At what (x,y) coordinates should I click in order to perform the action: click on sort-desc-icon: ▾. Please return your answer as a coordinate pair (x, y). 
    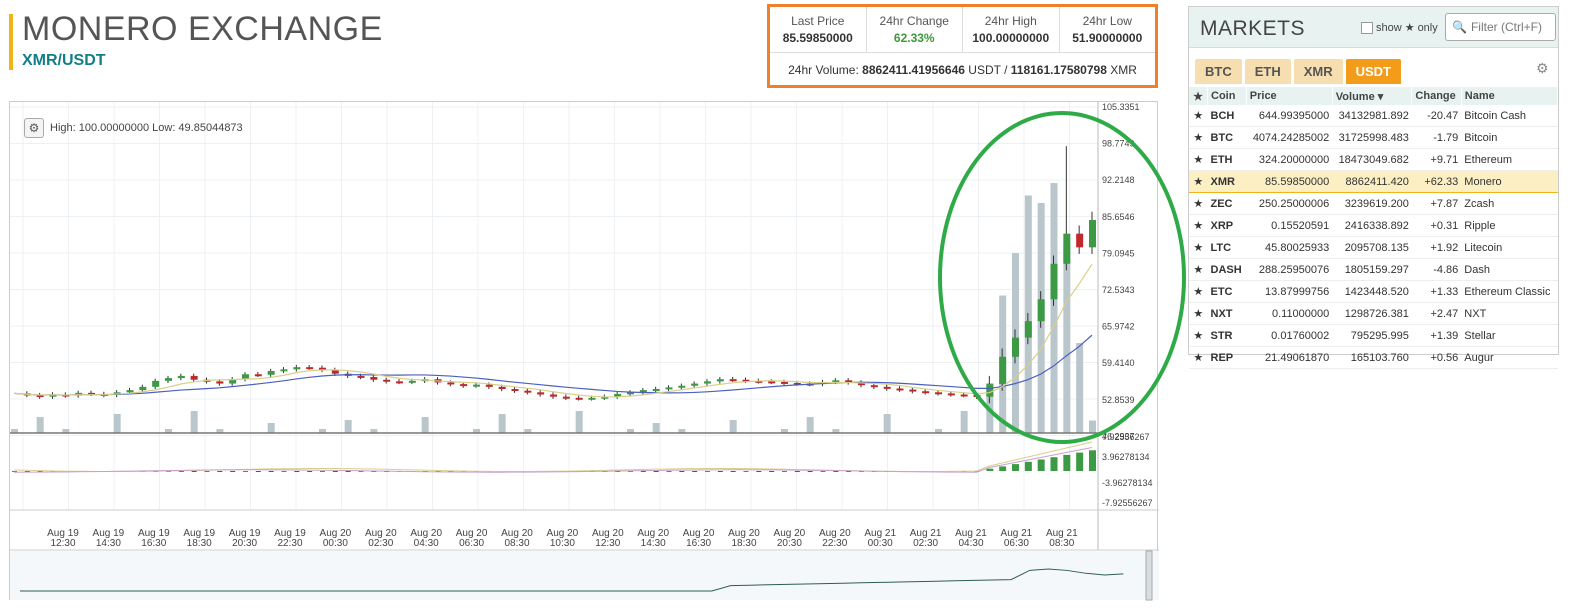
    Looking at the image, I should click on (1380, 96).